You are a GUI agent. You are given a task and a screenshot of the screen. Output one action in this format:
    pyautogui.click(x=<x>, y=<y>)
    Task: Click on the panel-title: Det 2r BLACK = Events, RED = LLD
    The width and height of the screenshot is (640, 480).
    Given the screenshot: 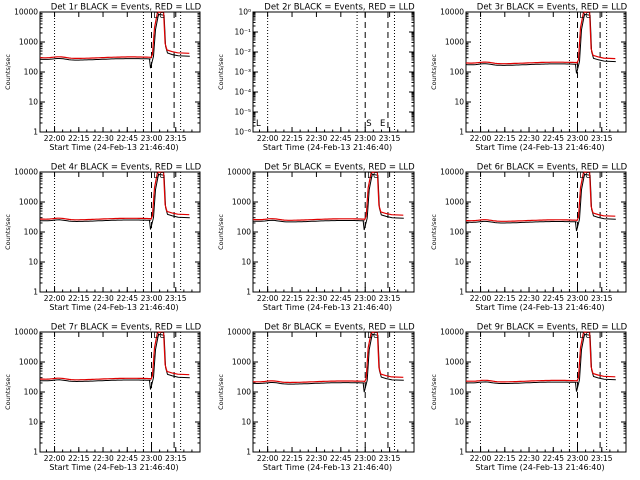 What is the action you would take?
    pyautogui.click(x=339, y=8)
    